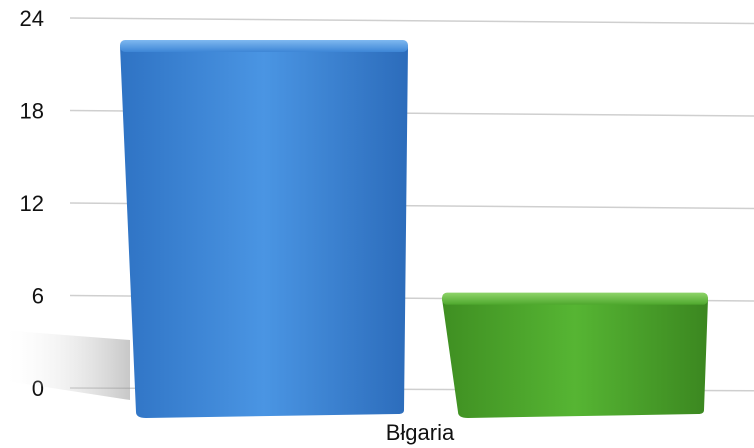 The width and height of the screenshot is (754, 448). I want to click on x-category-label: Błgaria, so click(420, 432).